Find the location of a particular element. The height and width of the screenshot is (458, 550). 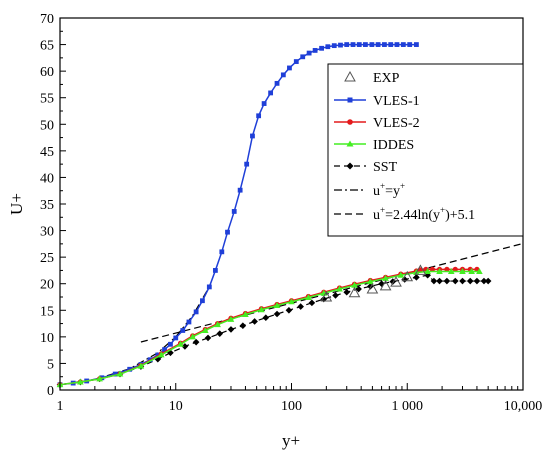

series-exp is located at coordinates (373, 283).